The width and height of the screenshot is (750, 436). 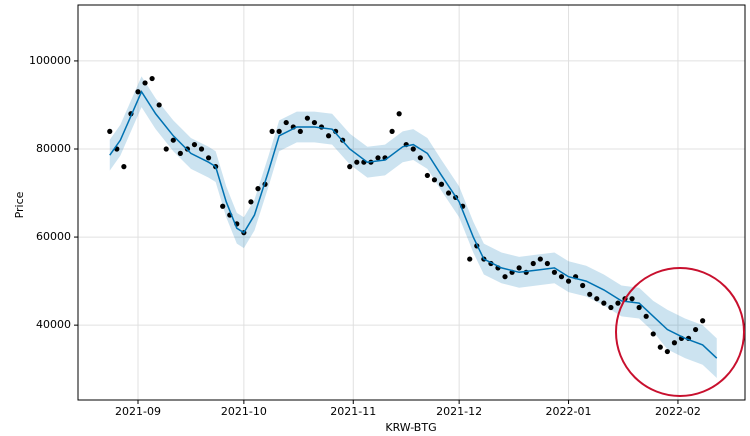 What do you see at coordinates (138, 411) in the screenshot?
I see `x-tick-label: 2021-09` at bounding box center [138, 411].